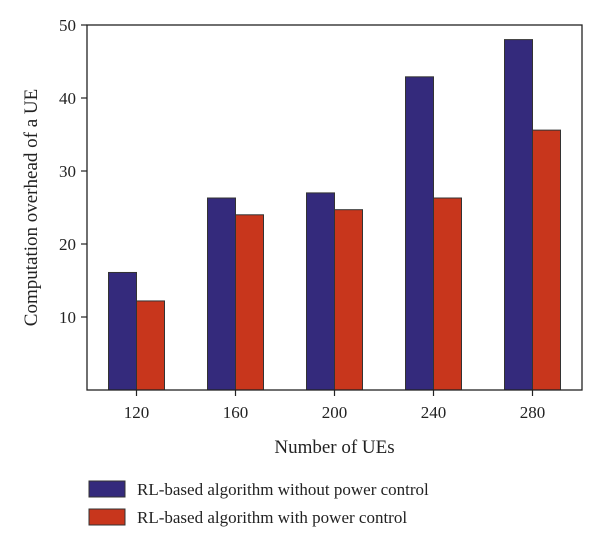 Image resolution: width=600 pixels, height=550 pixels. What do you see at coordinates (67, 25) in the screenshot?
I see `y-tick-label: 50` at bounding box center [67, 25].